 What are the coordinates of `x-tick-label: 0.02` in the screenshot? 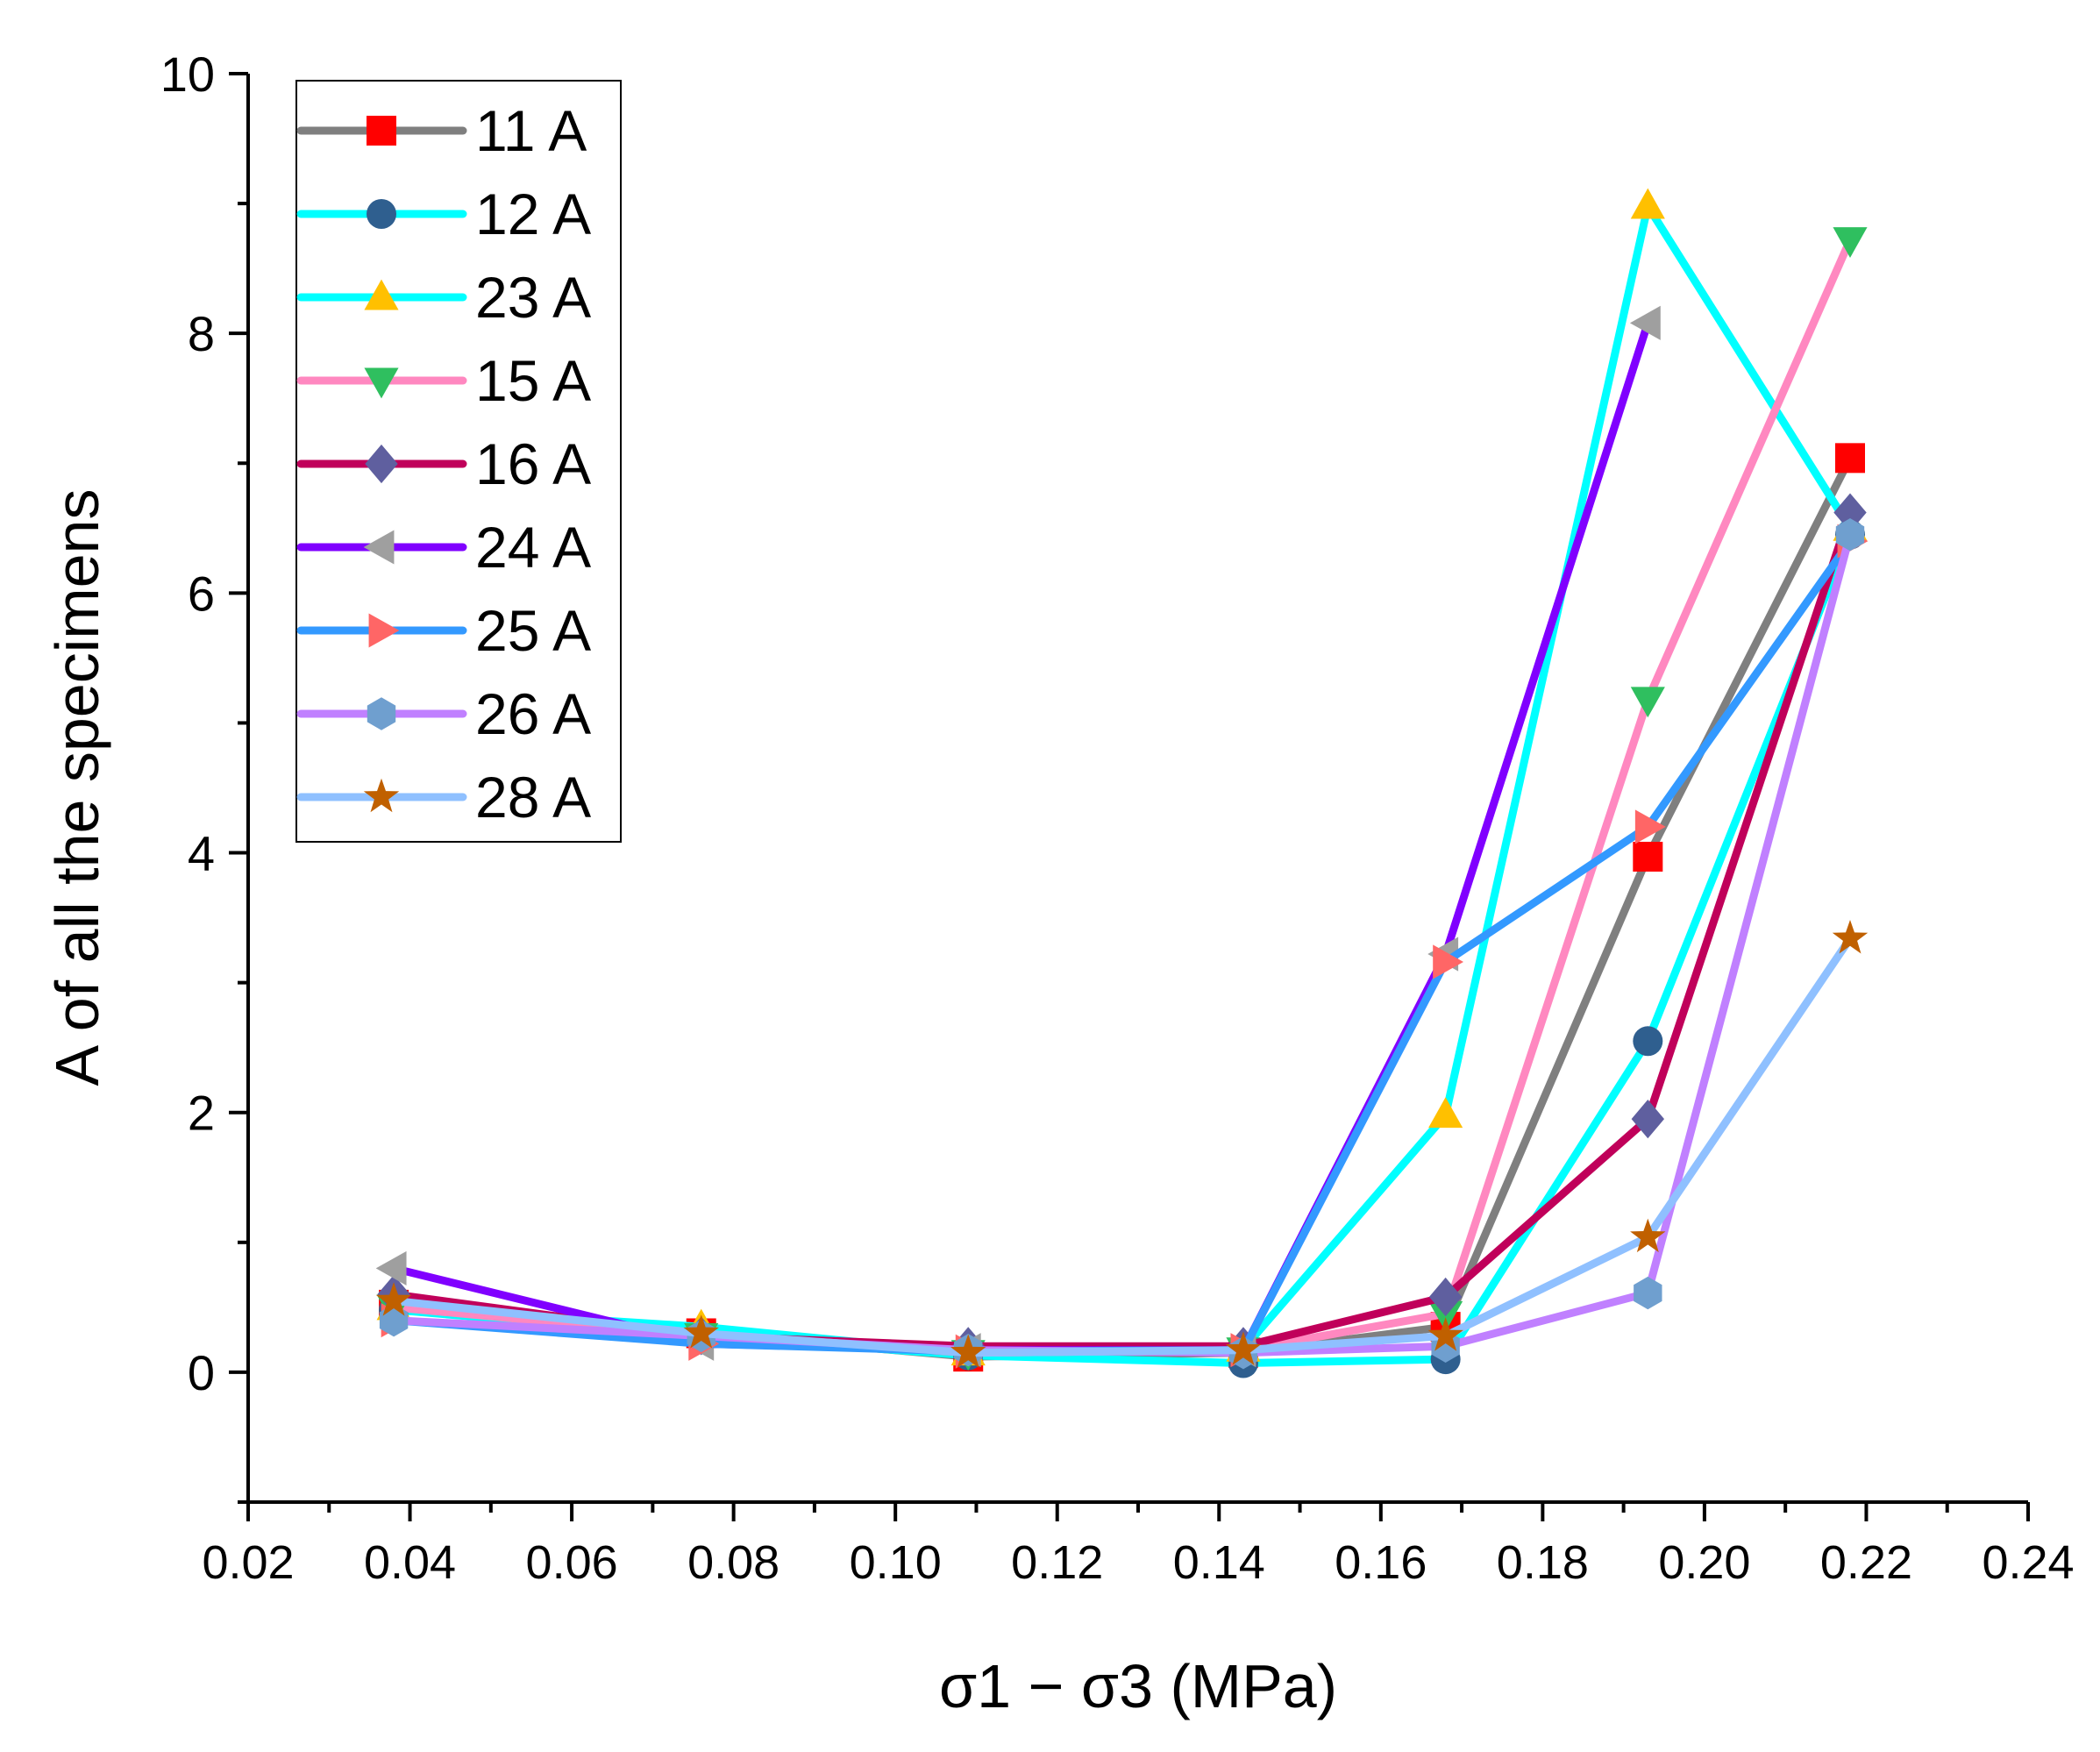 It's located at (248, 1562).